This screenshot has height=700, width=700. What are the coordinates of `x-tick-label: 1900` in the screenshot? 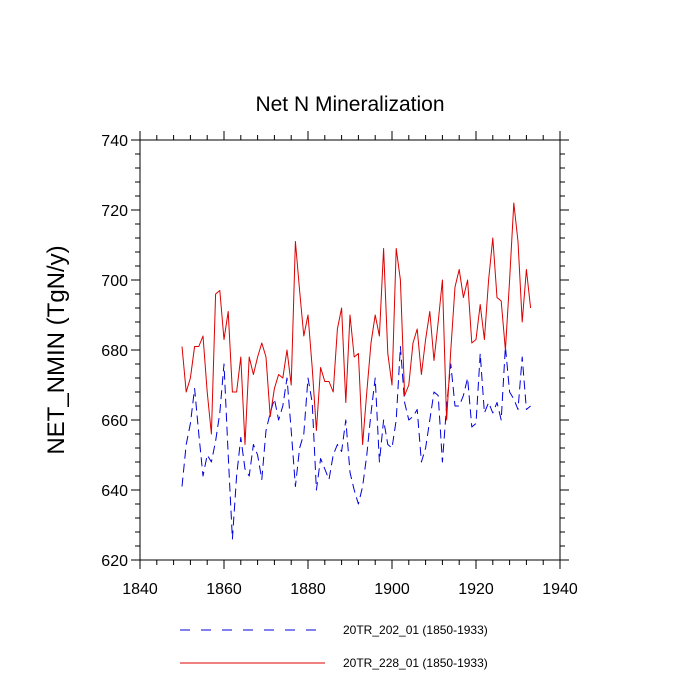 It's located at (392, 589).